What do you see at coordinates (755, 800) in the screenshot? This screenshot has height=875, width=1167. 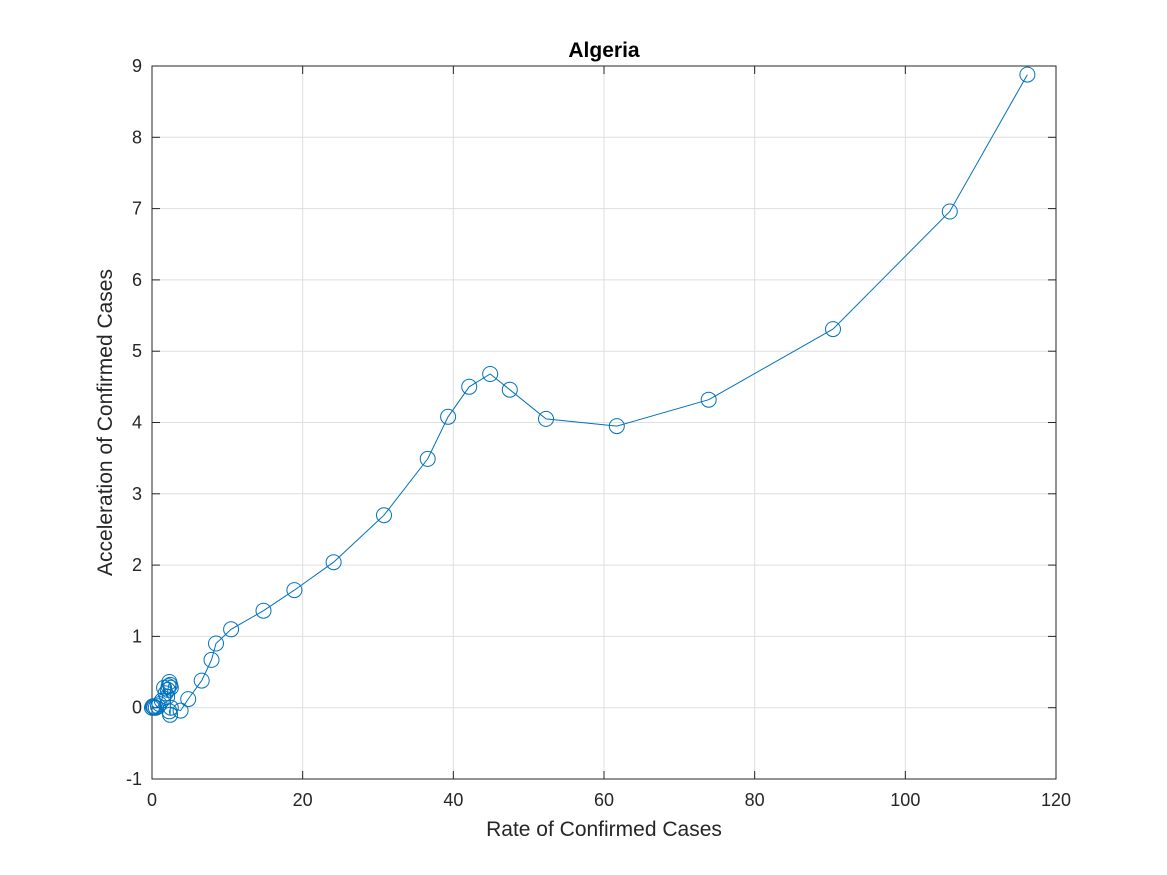 I see `x-tick-label: 80` at bounding box center [755, 800].